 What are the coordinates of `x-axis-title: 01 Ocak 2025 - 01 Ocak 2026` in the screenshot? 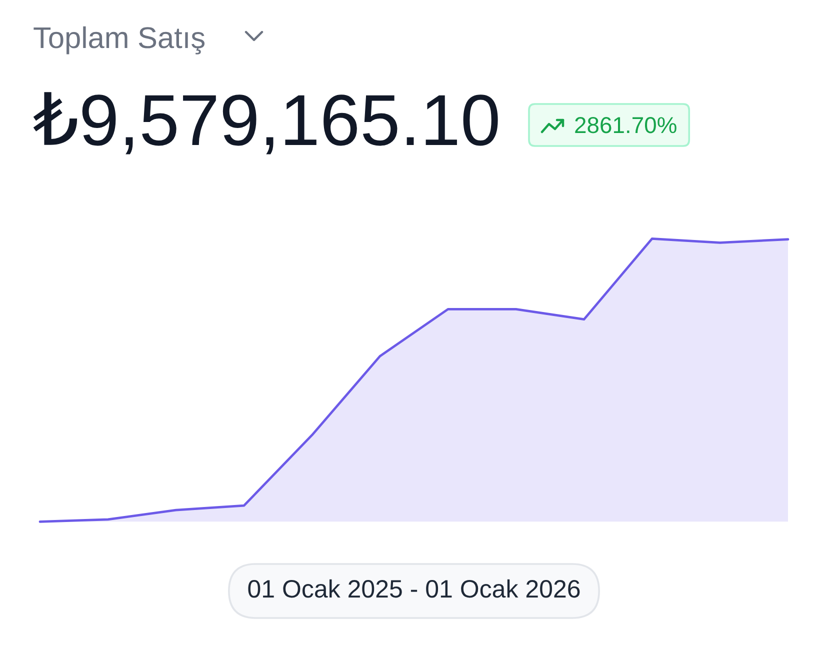 It's located at (414, 588).